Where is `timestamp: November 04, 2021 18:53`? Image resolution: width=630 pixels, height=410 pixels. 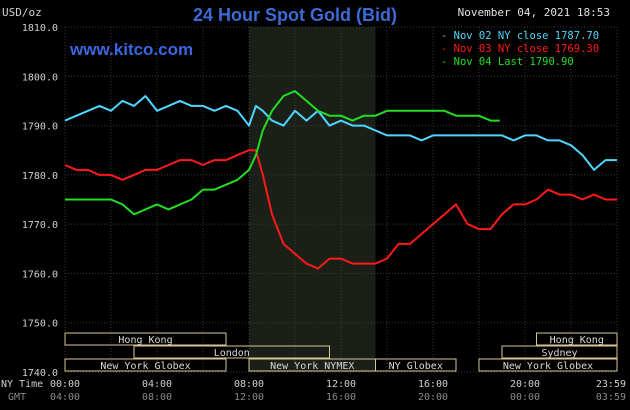
timestamp: November 04, 2021 18:53 is located at coordinates (534, 12).